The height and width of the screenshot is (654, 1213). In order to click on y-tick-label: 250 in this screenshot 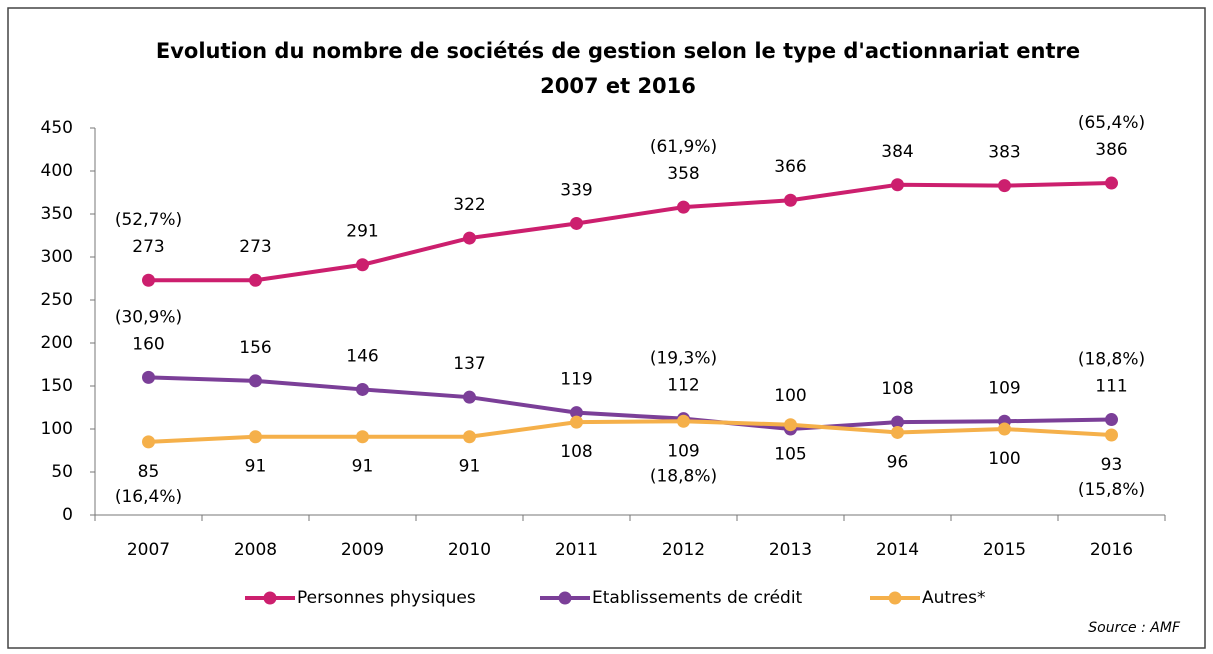, I will do `click(57, 300)`.